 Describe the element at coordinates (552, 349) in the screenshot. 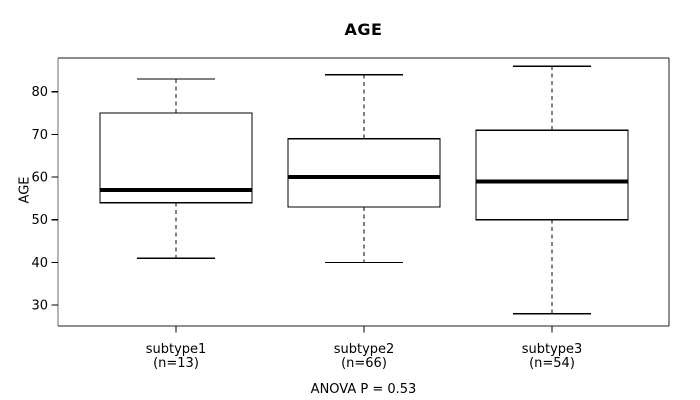

I see `x-tick-label: subtype3` at that location.